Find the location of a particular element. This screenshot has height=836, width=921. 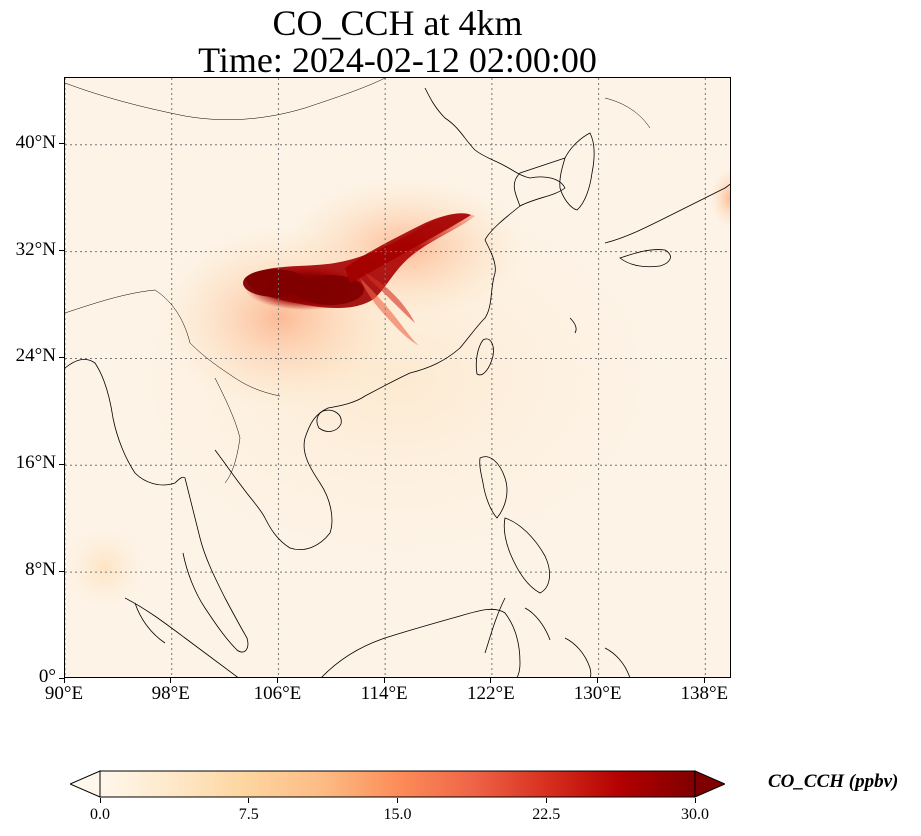

lon-label-130: 130°E is located at coordinates (597, 693).